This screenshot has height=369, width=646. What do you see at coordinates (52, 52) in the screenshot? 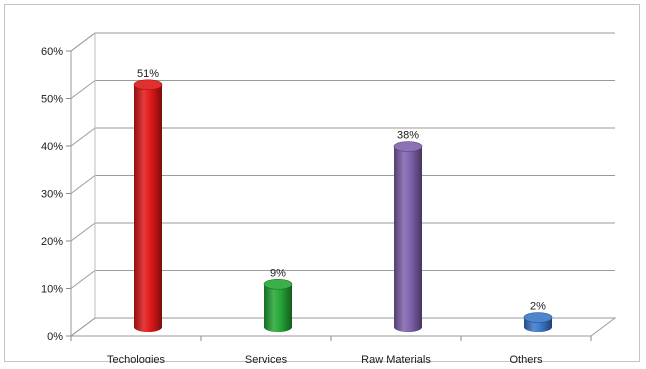
I see `y-tick-label: 60%` at bounding box center [52, 52].